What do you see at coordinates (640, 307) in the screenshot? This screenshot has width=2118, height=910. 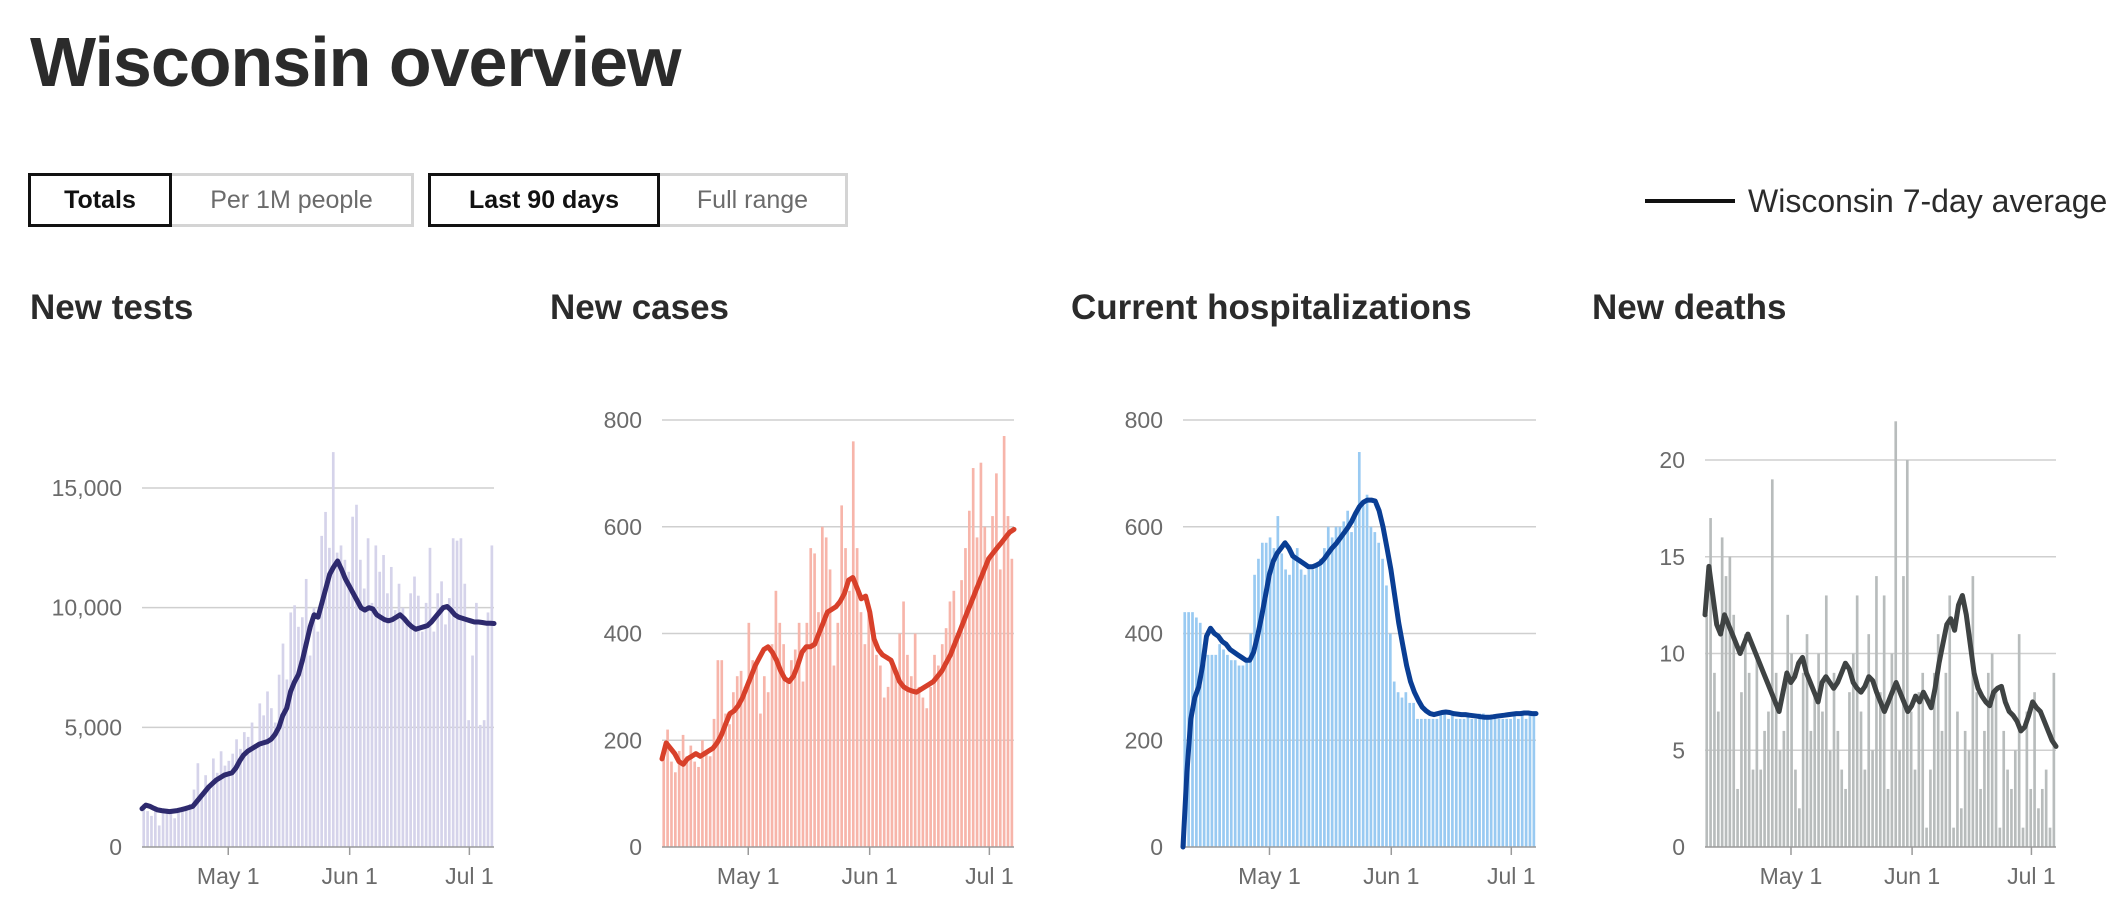 I see `chart-title-new-cases: New cases` at bounding box center [640, 307].